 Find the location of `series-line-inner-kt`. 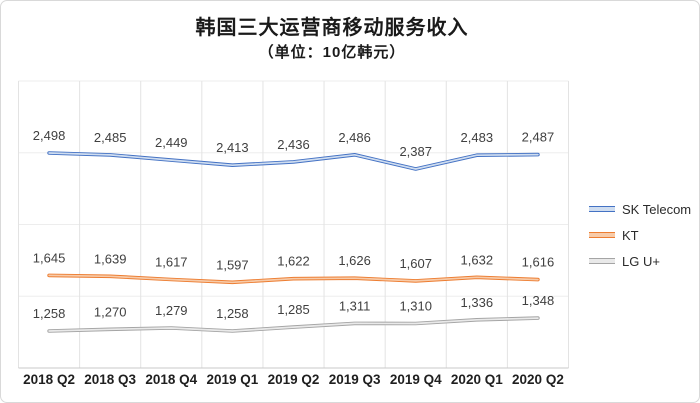

series-line-inner-kt is located at coordinates (293, 279).